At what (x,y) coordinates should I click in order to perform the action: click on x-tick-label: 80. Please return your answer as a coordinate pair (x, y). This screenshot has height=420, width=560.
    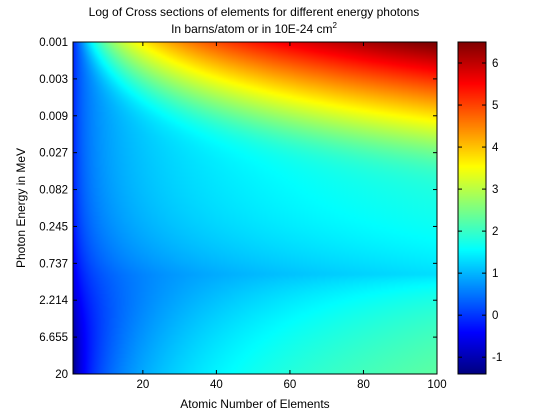
    Looking at the image, I should click on (363, 385).